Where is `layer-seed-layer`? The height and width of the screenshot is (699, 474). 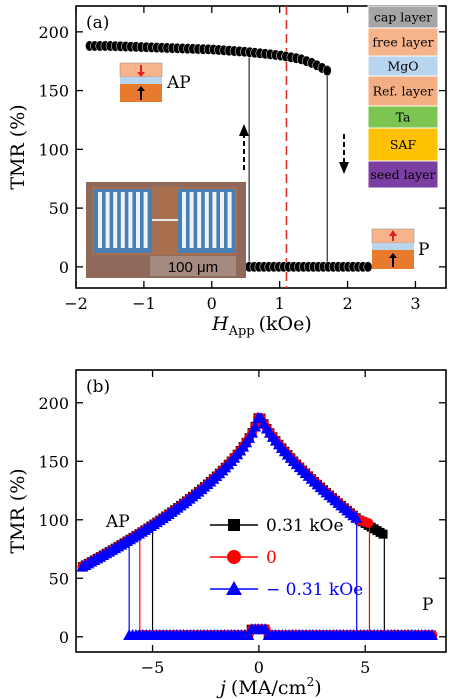 layer-seed-layer is located at coordinates (403, 174).